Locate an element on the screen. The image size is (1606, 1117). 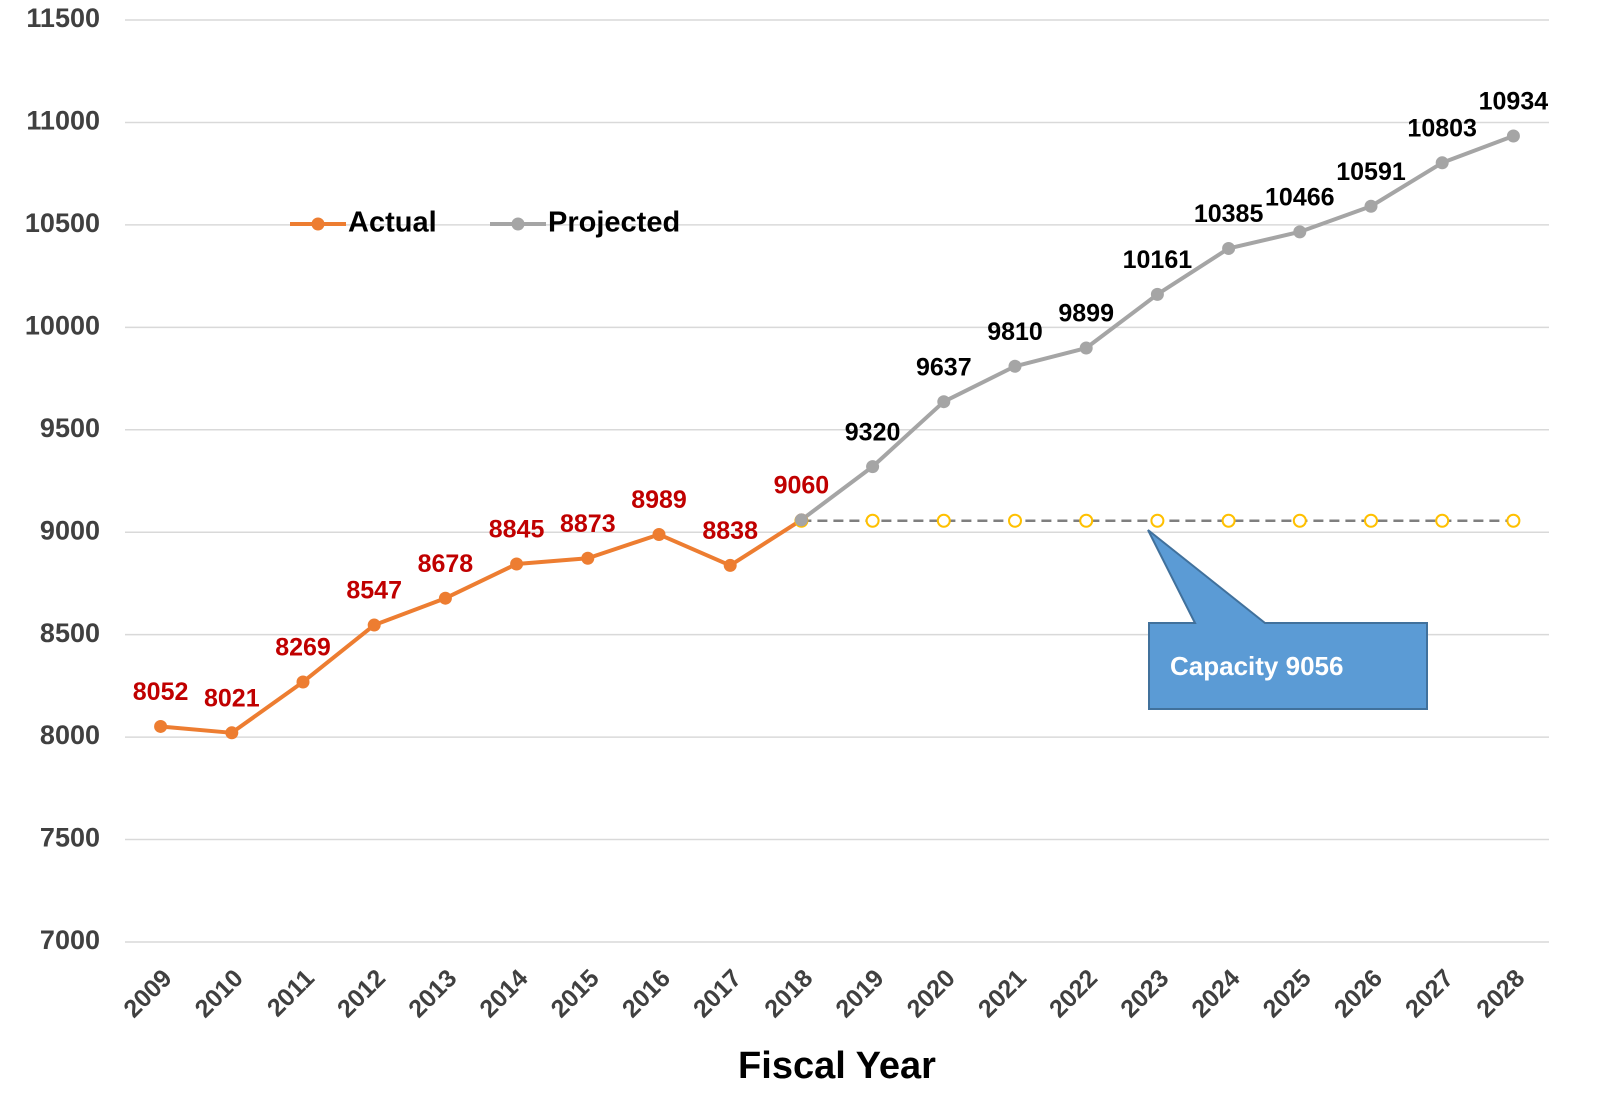
x-tick-label: 2027 is located at coordinates (1429, 993).